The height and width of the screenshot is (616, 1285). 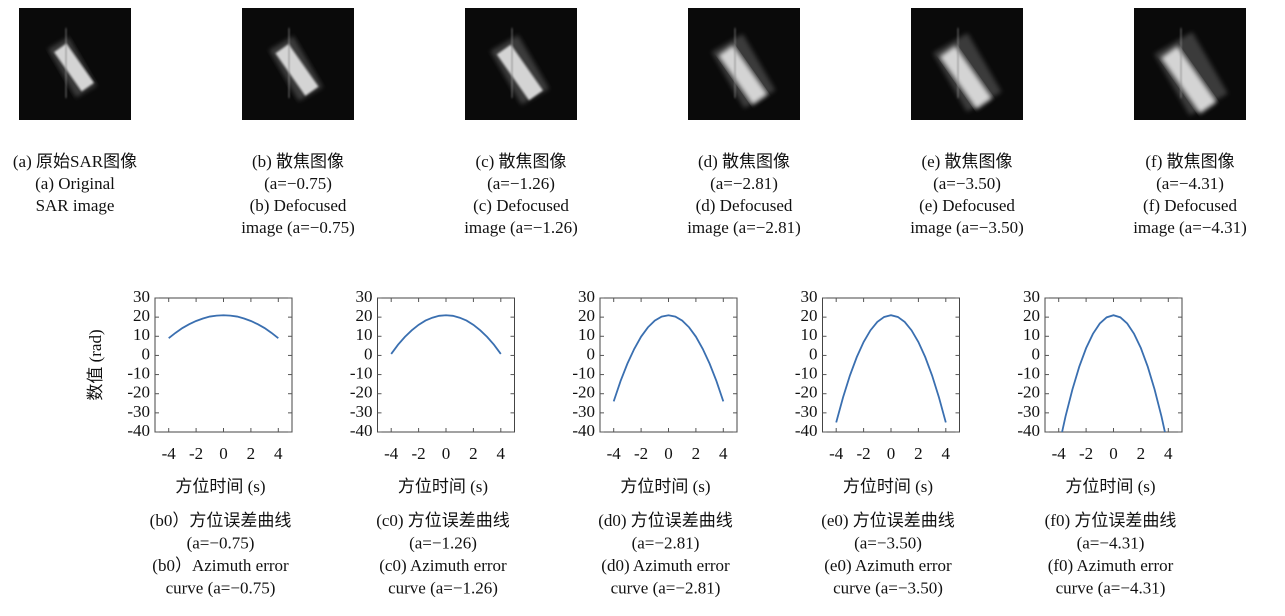 What do you see at coordinates (75, 183) in the screenshot?
I see `image-caption: (a) Original` at bounding box center [75, 183].